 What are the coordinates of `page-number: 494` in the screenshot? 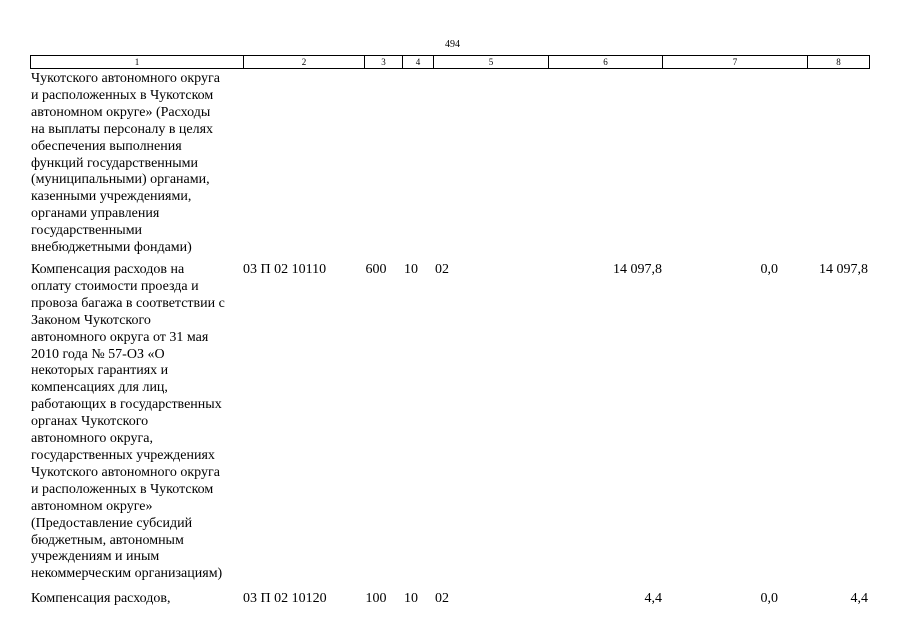 It's located at (452, 44).